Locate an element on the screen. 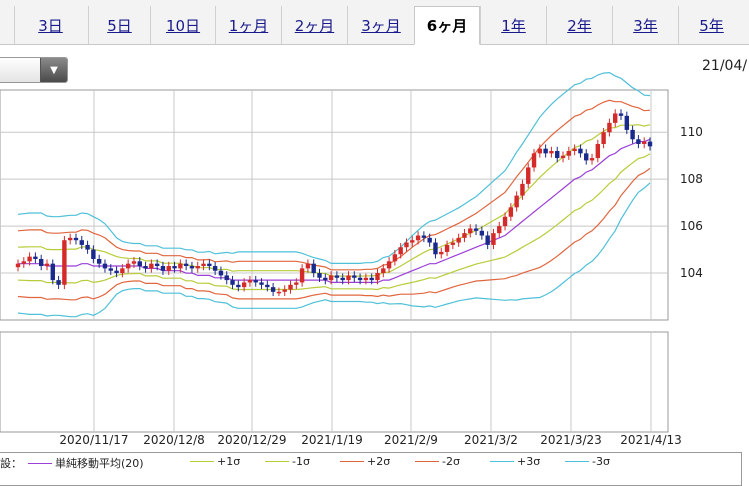  x-tick-label: 2021/3/2 is located at coordinates (491, 440).